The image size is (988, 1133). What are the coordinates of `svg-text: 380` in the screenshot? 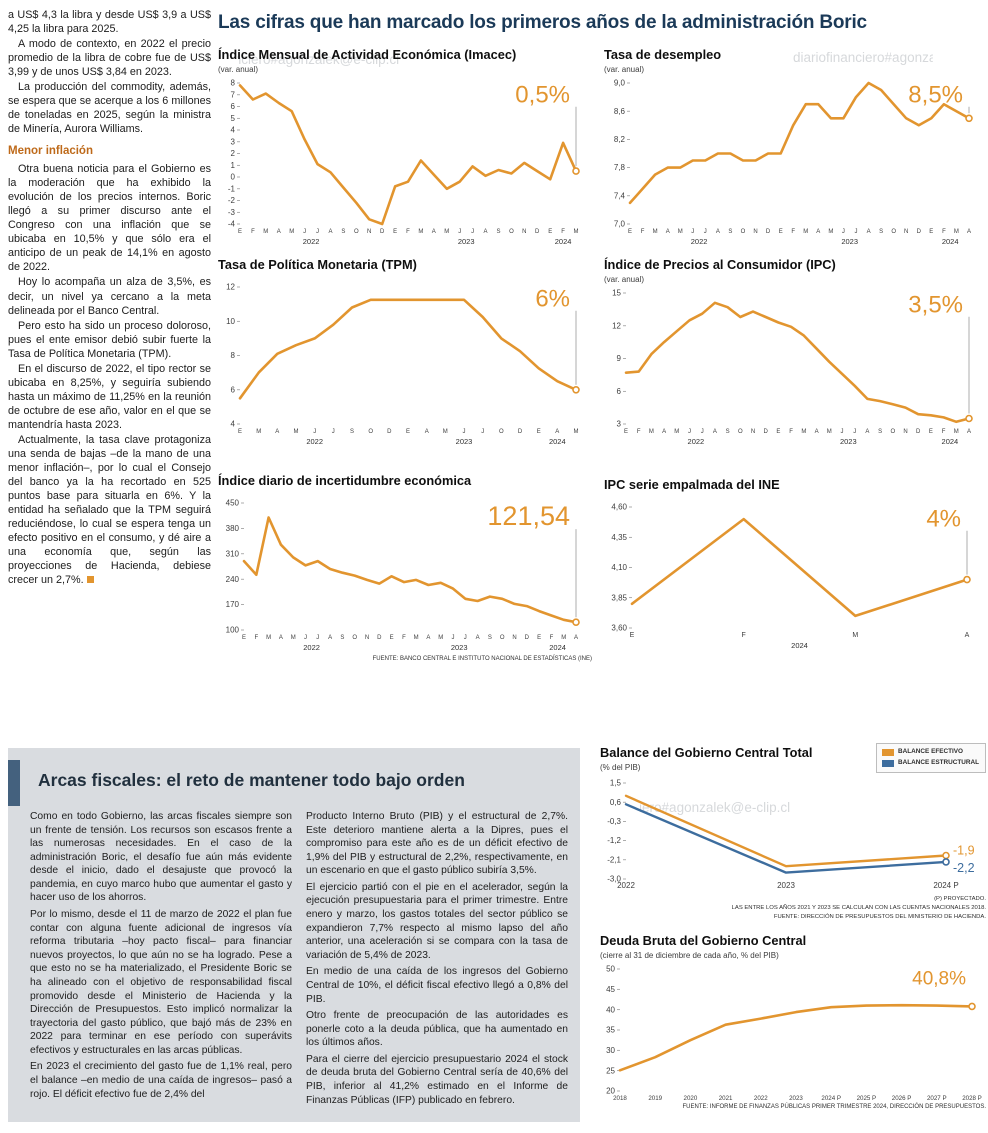 It's located at (233, 528).